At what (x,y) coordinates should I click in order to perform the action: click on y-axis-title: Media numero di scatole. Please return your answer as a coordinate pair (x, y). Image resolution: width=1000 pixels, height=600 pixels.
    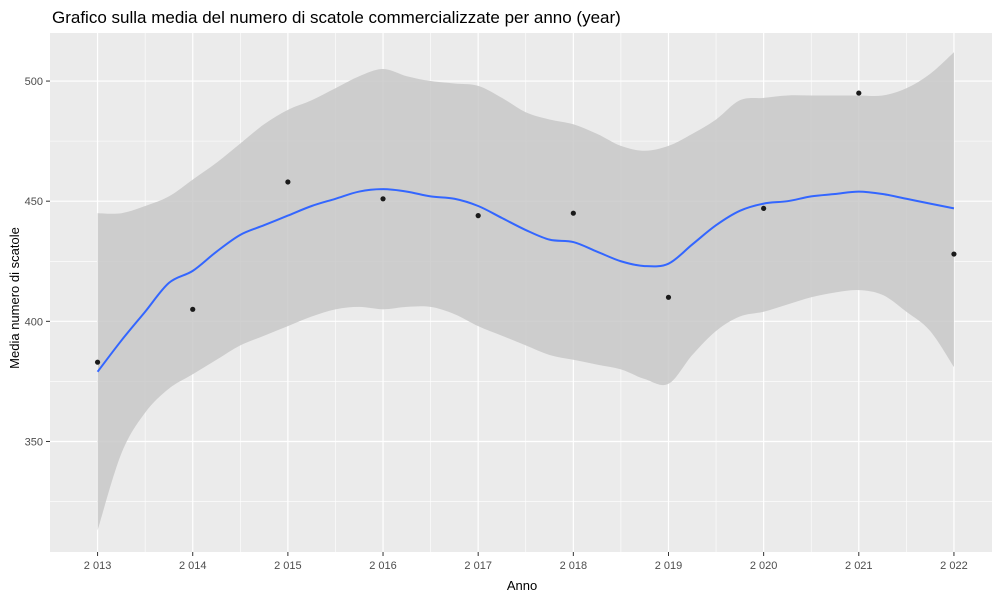
    Looking at the image, I should click on (14, 298).